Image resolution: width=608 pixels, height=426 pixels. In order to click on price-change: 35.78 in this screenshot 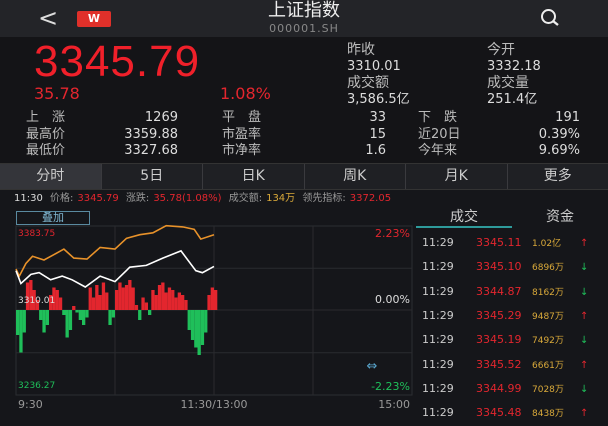, I will do `click(57, 94)`.